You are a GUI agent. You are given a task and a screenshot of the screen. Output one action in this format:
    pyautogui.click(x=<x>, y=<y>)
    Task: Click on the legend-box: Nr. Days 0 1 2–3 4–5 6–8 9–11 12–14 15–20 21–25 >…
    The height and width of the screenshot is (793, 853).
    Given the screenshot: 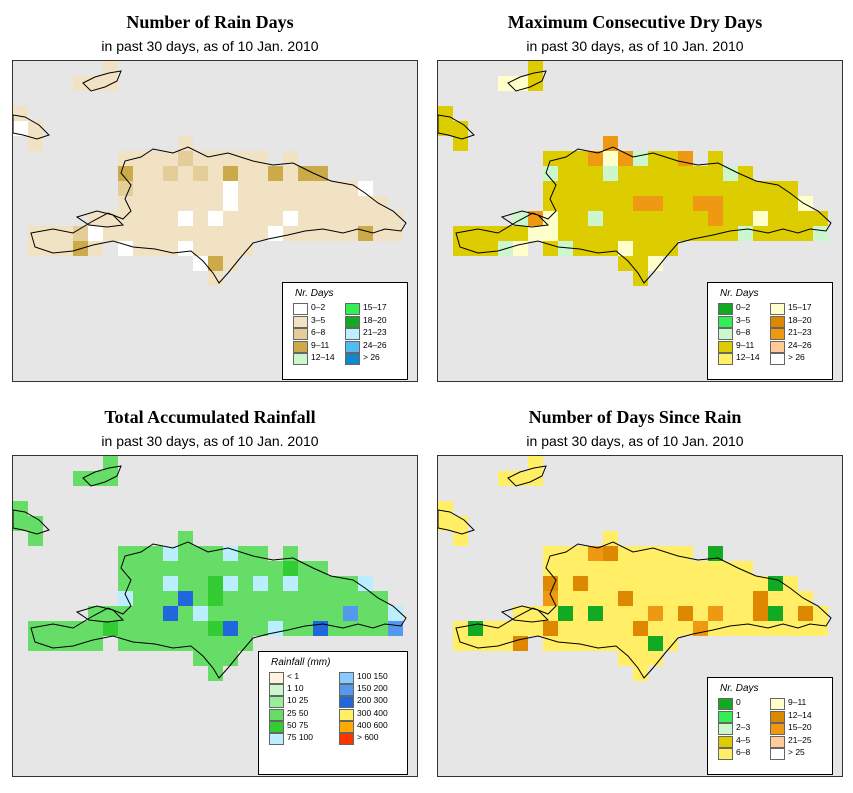 What is the action you would take?
    pyautogui.click(x=770, y=726)
    